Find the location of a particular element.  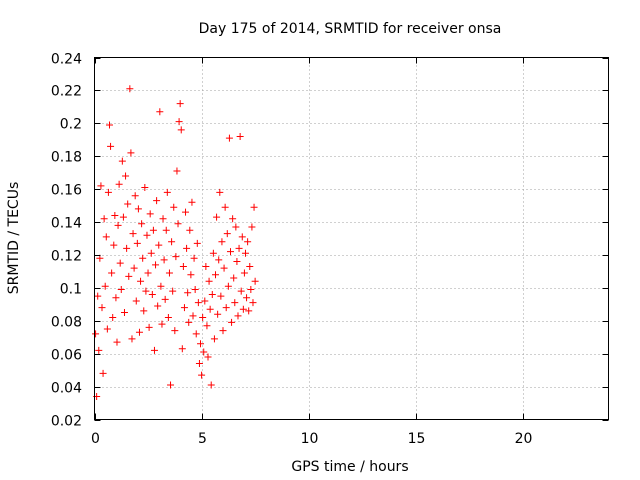

y-tick-label: 0.04 is located at coordinates (66, 389).